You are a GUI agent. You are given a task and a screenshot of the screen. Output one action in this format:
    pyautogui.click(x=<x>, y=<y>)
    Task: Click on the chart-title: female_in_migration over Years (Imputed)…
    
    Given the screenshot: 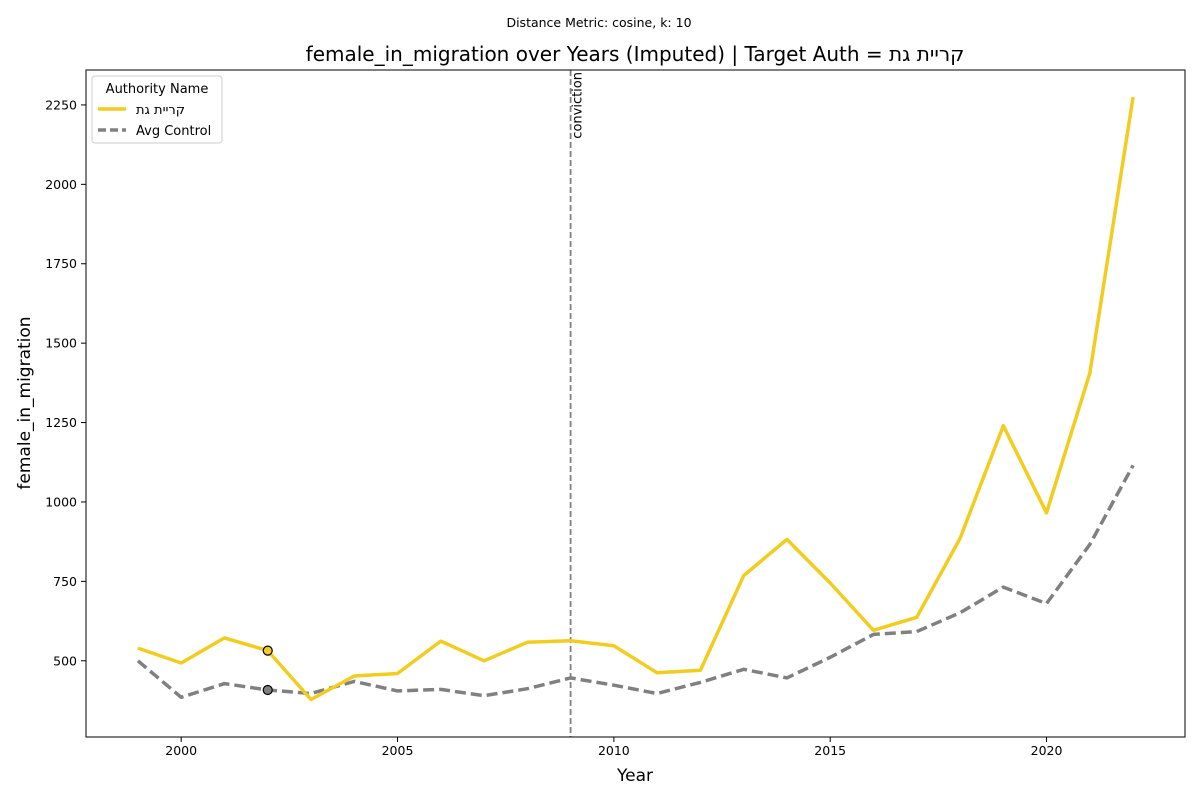 What is the action you would take?
    pyautogui.click(x=635, y=54)
    